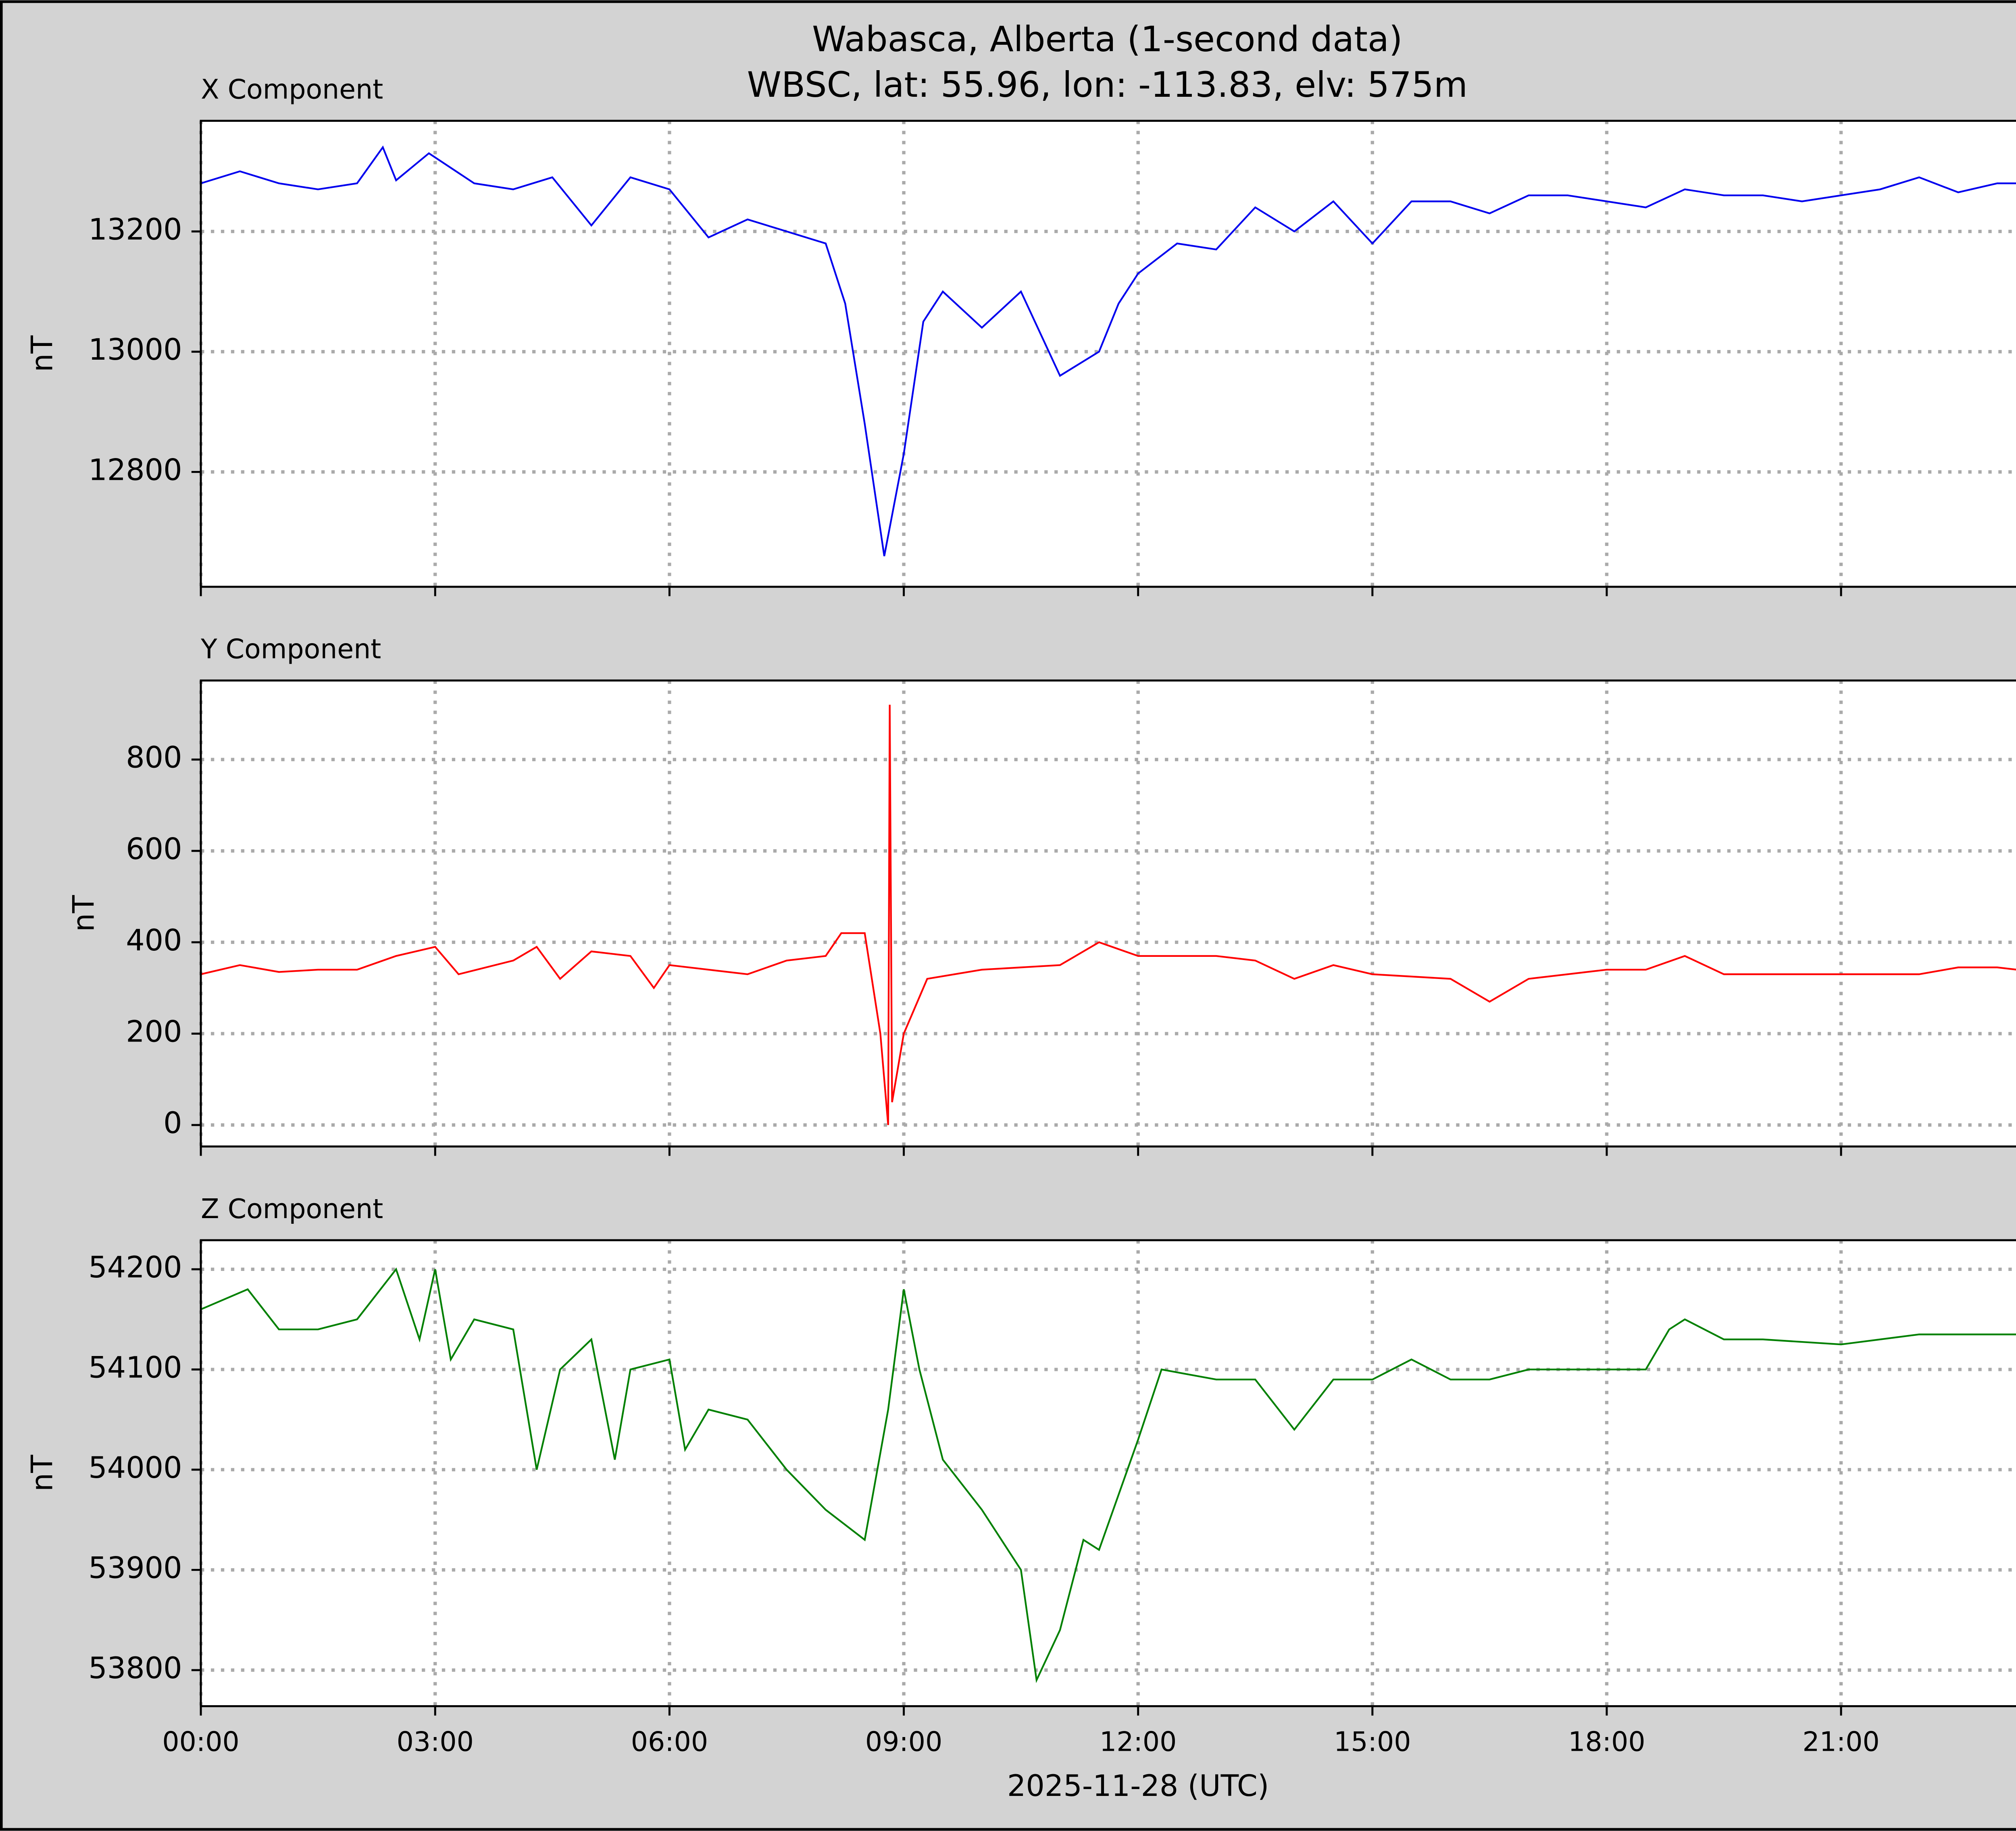 This screenshot has height=1831, width=2016. I want to click on panel-title: X Component, so click(292, 89).